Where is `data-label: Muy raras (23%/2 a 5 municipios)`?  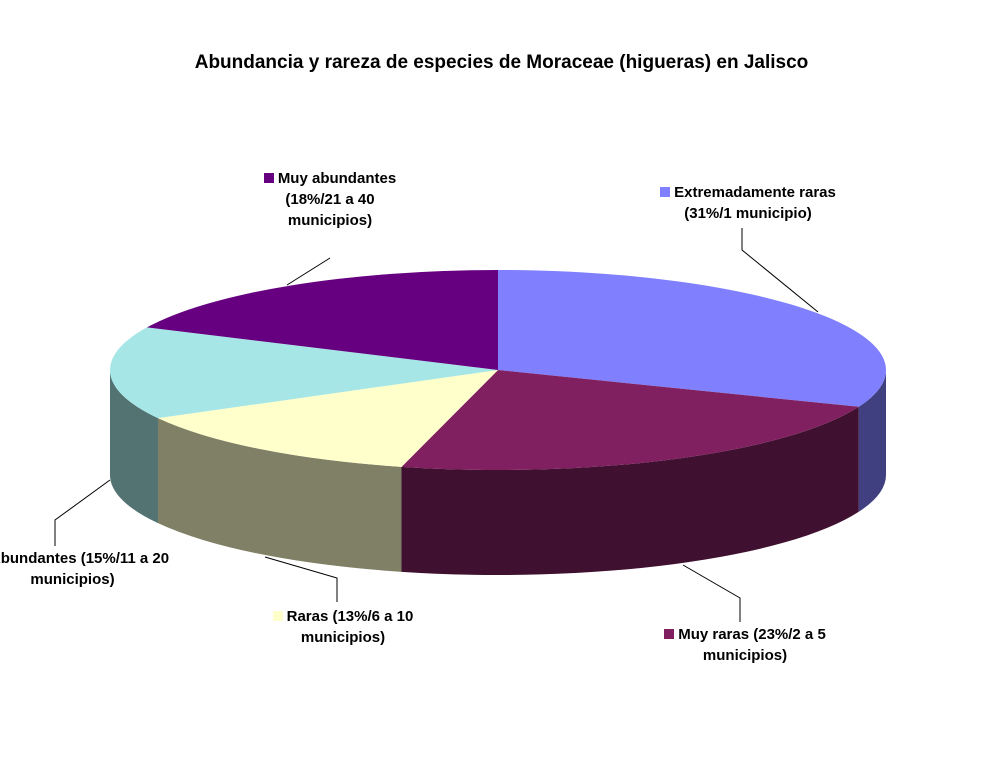 data-label: Muy raras (23%/2 a 5 municipios) is located at coordinates (745, 645).